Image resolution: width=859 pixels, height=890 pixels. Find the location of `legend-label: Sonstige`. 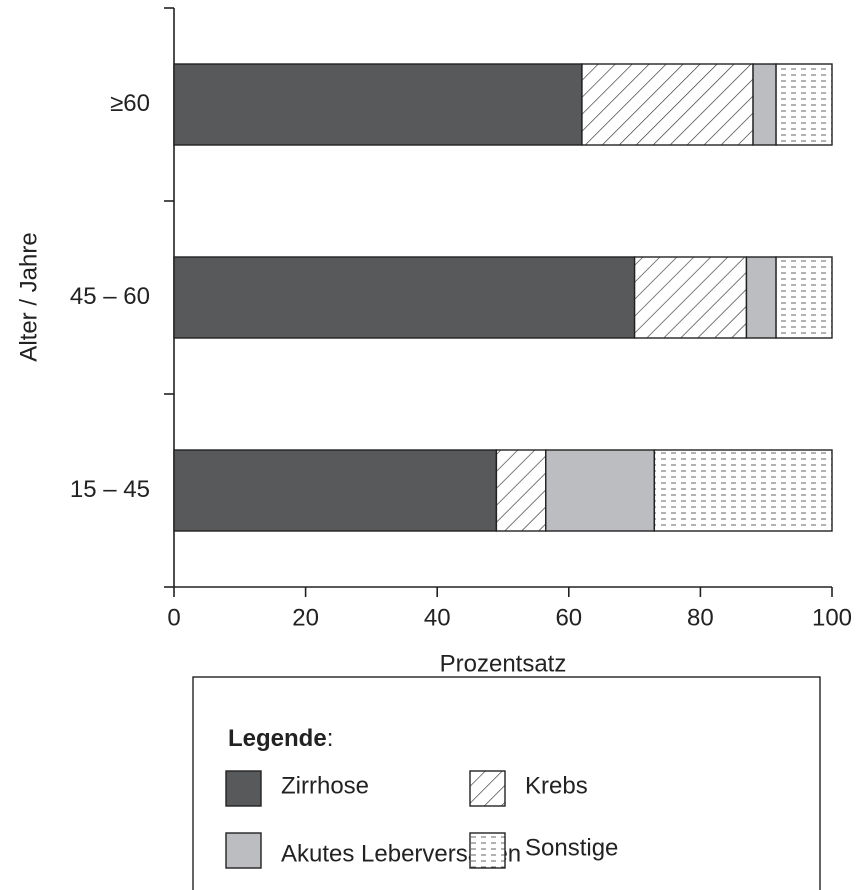

legend-label: Sonstige is located at coordinates (571, 847).